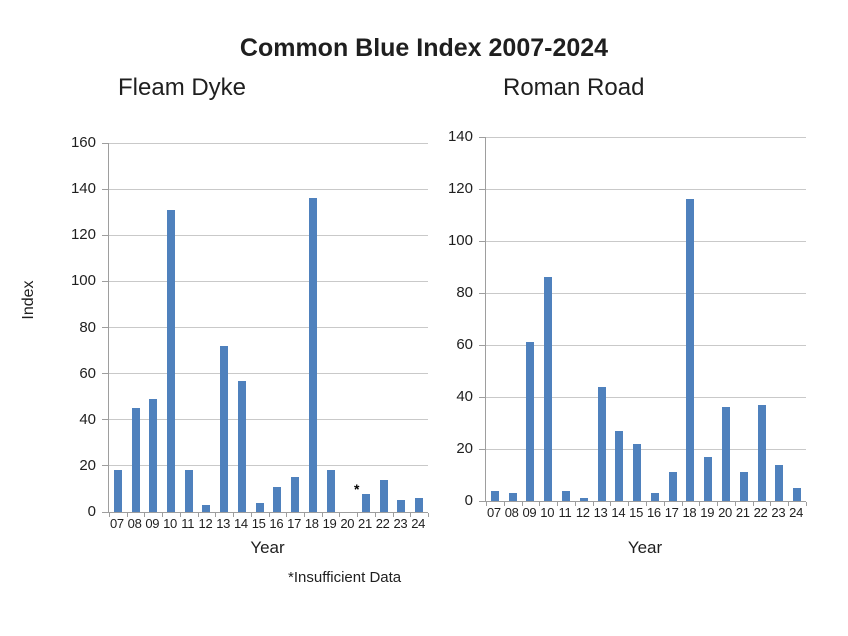 This screenshot has width=848, height=636. I want to click on x-axis-title: Year, so click(267, 547).